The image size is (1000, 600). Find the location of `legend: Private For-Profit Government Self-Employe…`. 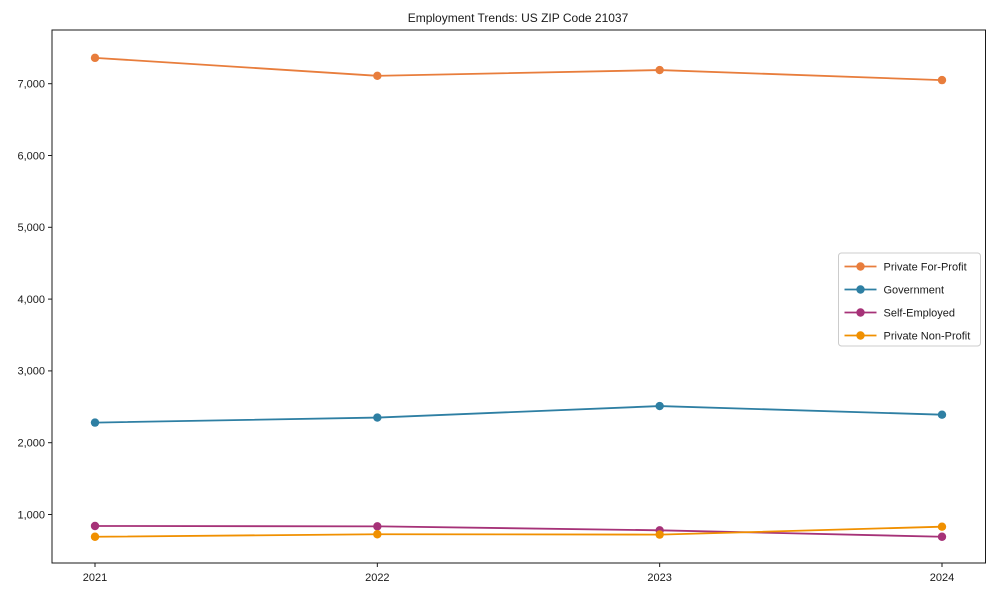

legend: Private For-Profit Government Self-Employe… is located at coordinates (909, 299).